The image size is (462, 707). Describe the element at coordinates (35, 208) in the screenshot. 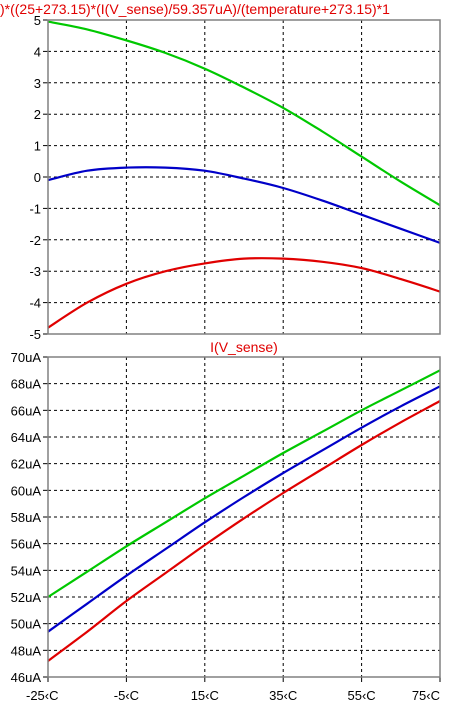

I see `y-tick-label: -1` at that location.